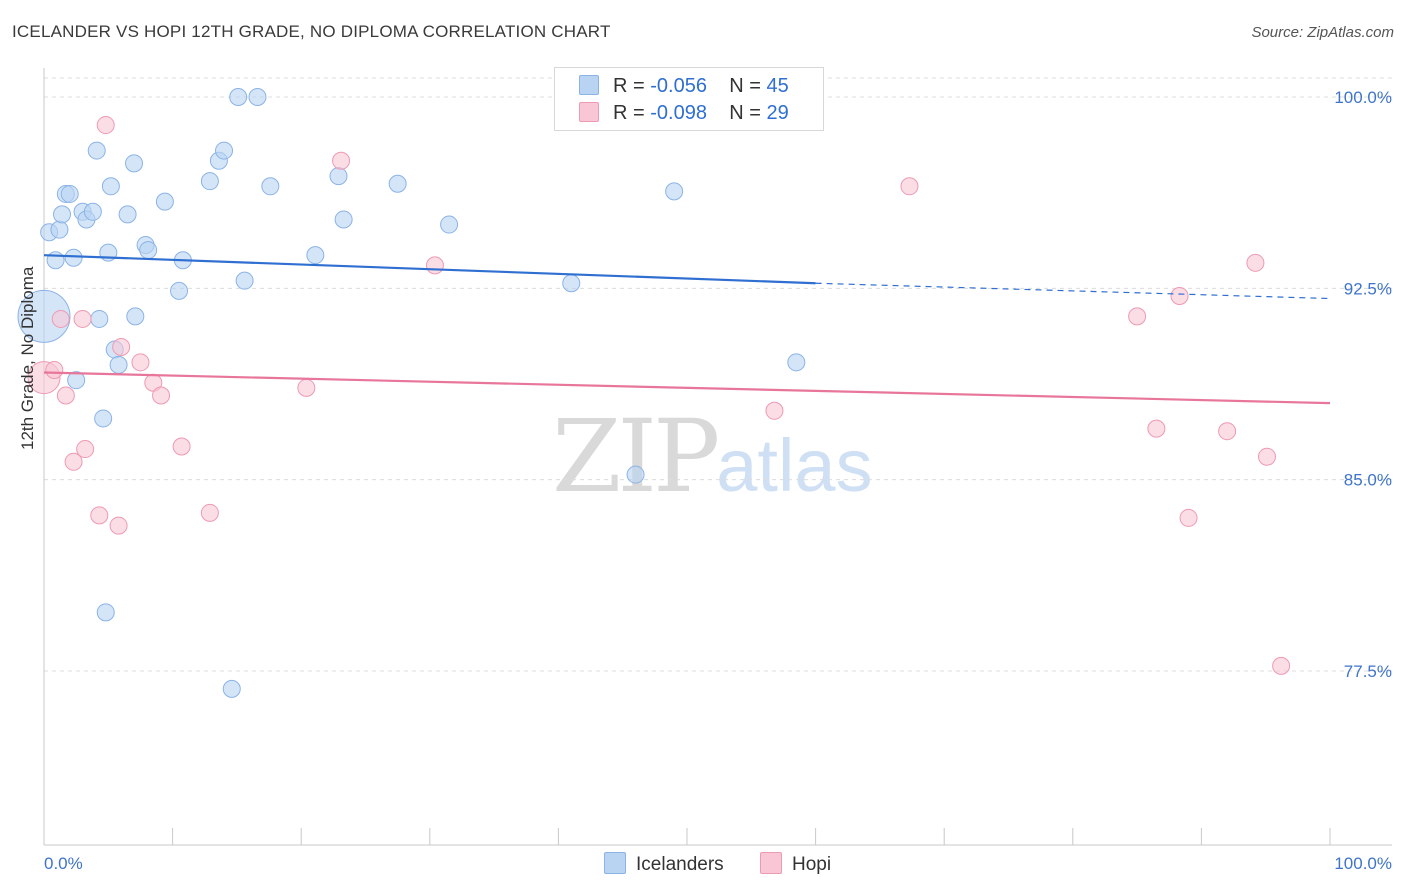 This screenshot has width=1406, height=892. I want to click on y-tick-label: 92.5%, so click(1368, 288).